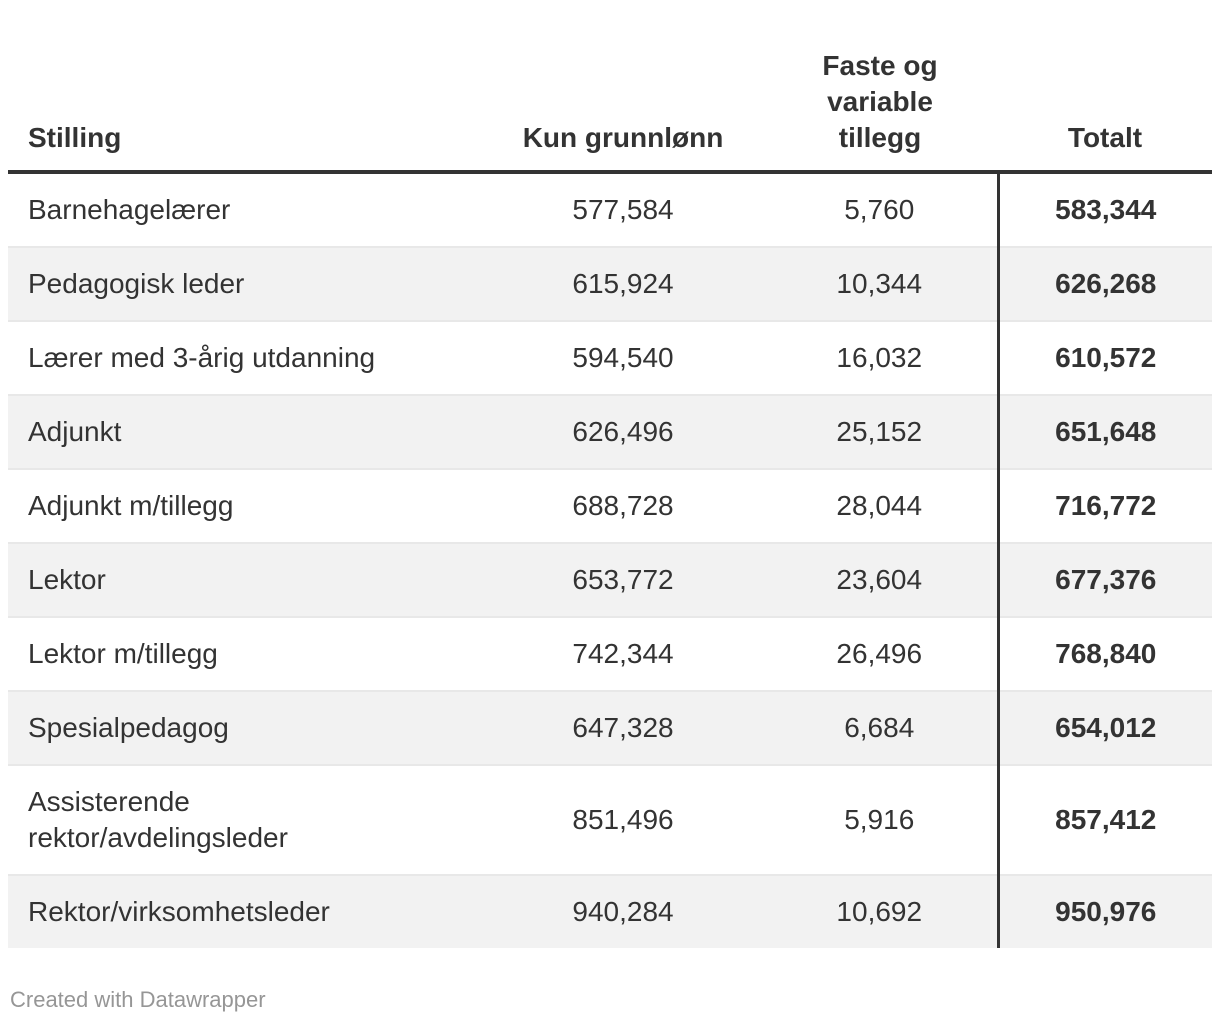 Image resolution: width=1220 pixels, height=1020 pixels. Describe the element at coordinates (623, 357) in the screenshot. I see `cell-grunnlonn: 594,540` at that location.